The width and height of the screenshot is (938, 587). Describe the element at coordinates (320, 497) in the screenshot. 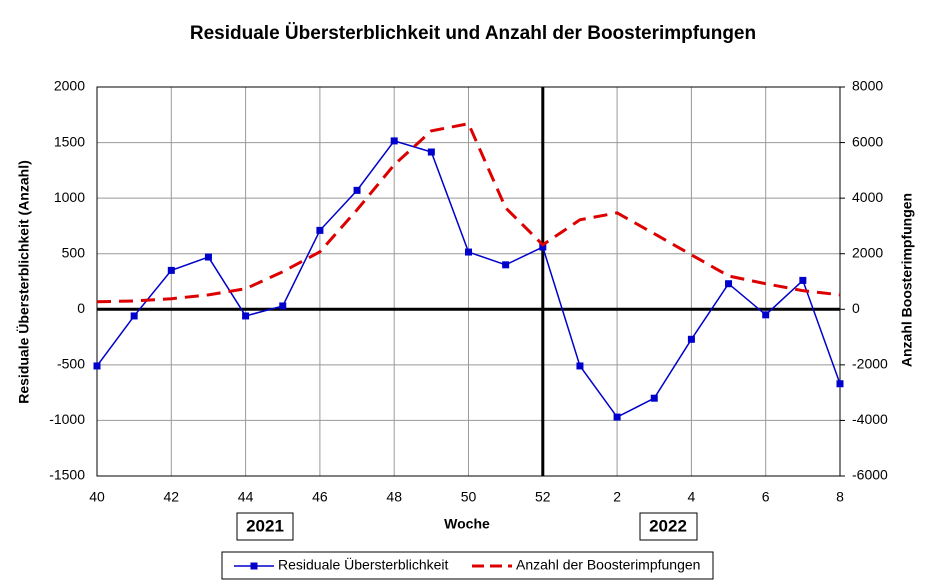

I see `x-tick-label: 46` at that location.